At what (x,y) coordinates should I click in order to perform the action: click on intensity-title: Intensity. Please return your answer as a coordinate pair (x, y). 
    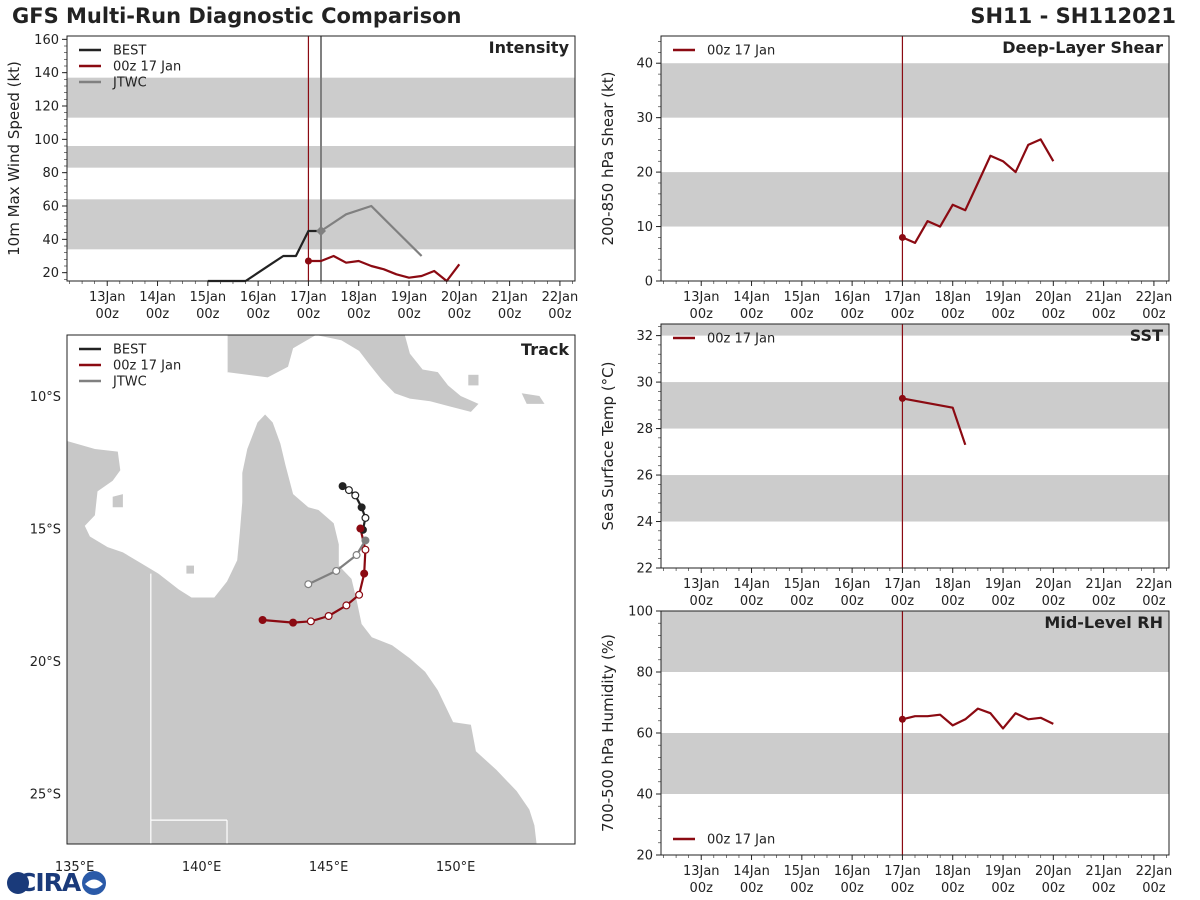
    Looking at the image, I should click on (529, 47).